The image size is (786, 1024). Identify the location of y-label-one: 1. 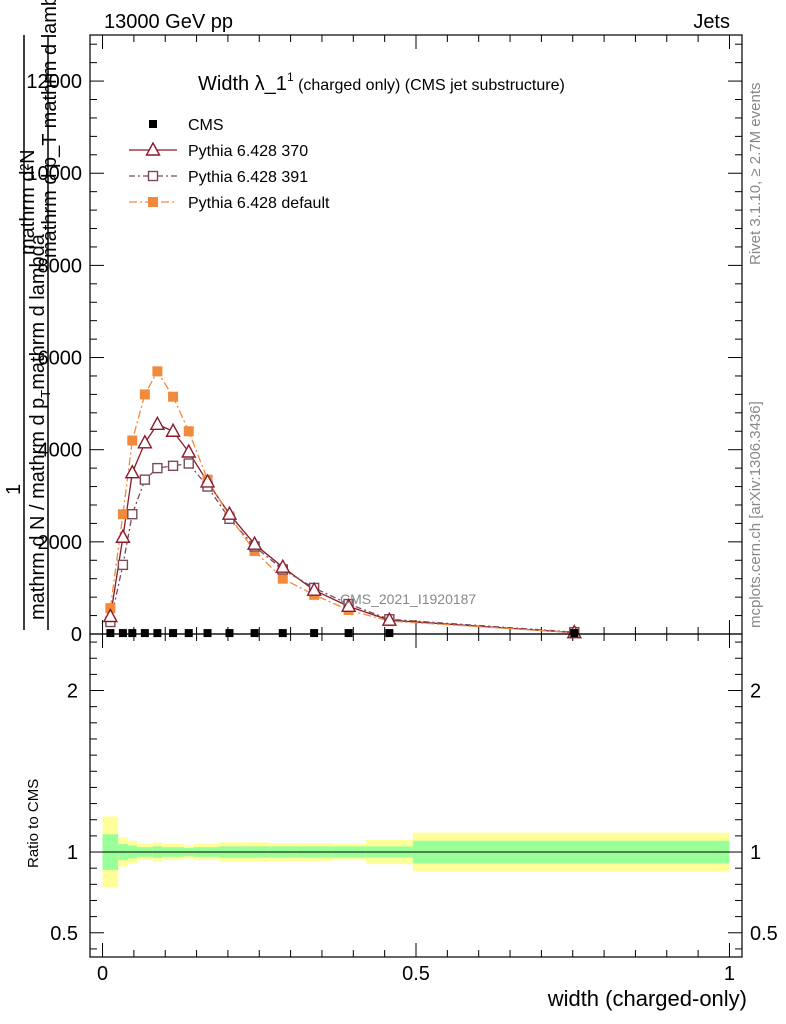
(14, 489).